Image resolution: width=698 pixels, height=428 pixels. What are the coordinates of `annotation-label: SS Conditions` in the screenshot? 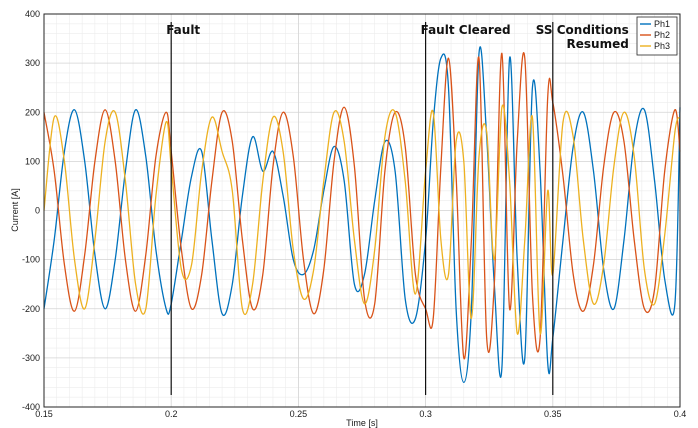 It's located at (582, 30).